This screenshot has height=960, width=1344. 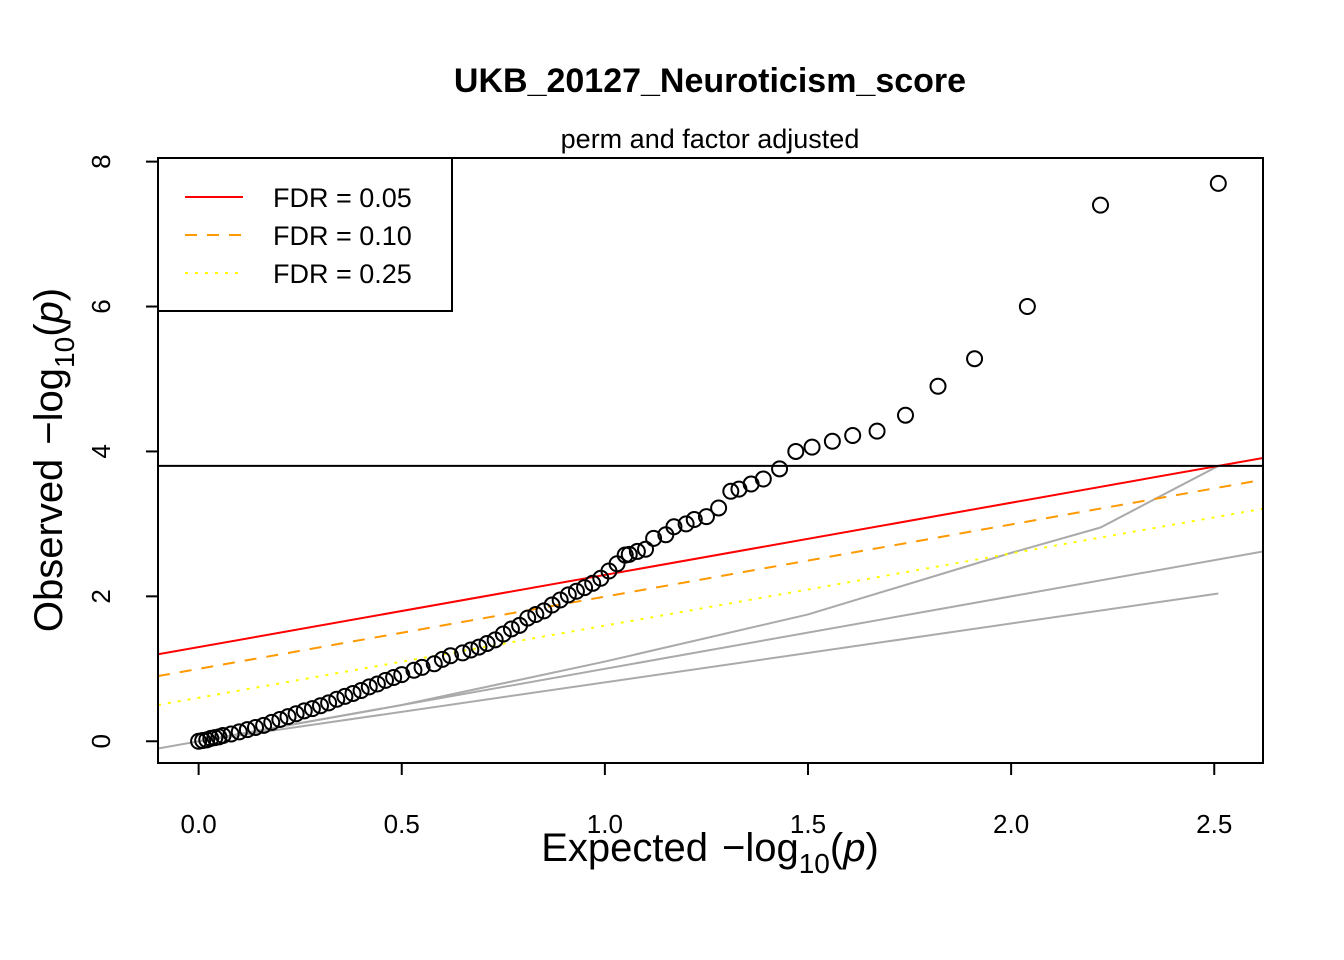 I want to click on x-tick-label: 2.5, so click(x=1214, y=824).